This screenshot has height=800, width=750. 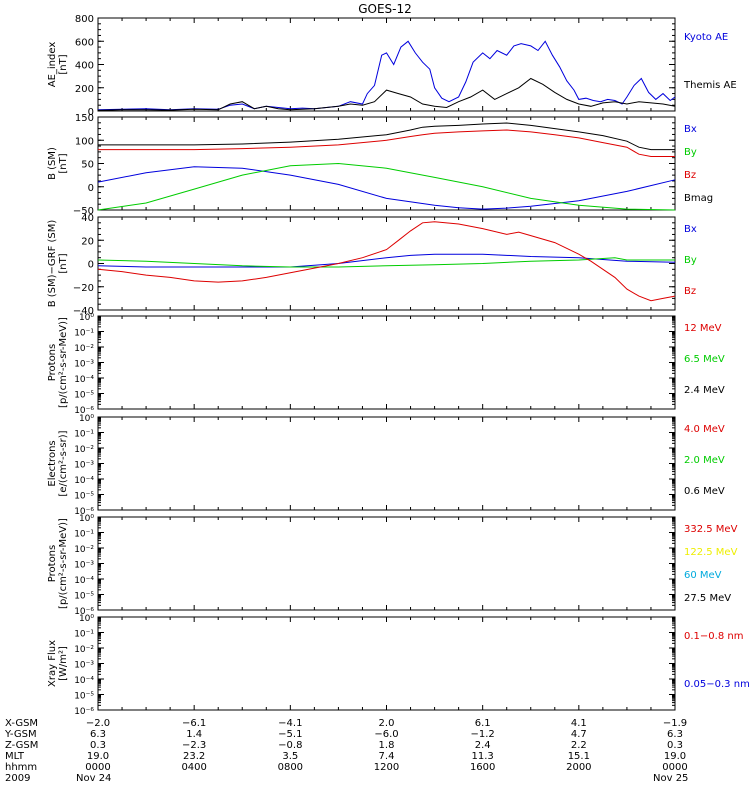 I want to click on x-column-value: −6.0, so click(x=386, y=734).